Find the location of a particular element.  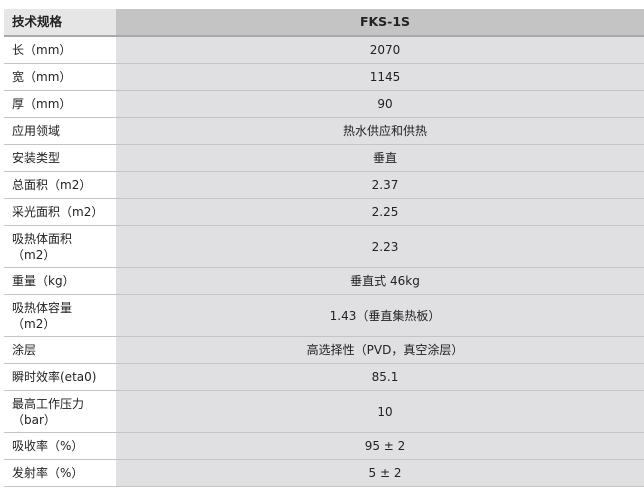

spec-label: 宽（mm） is located at coordinates (60, 77).